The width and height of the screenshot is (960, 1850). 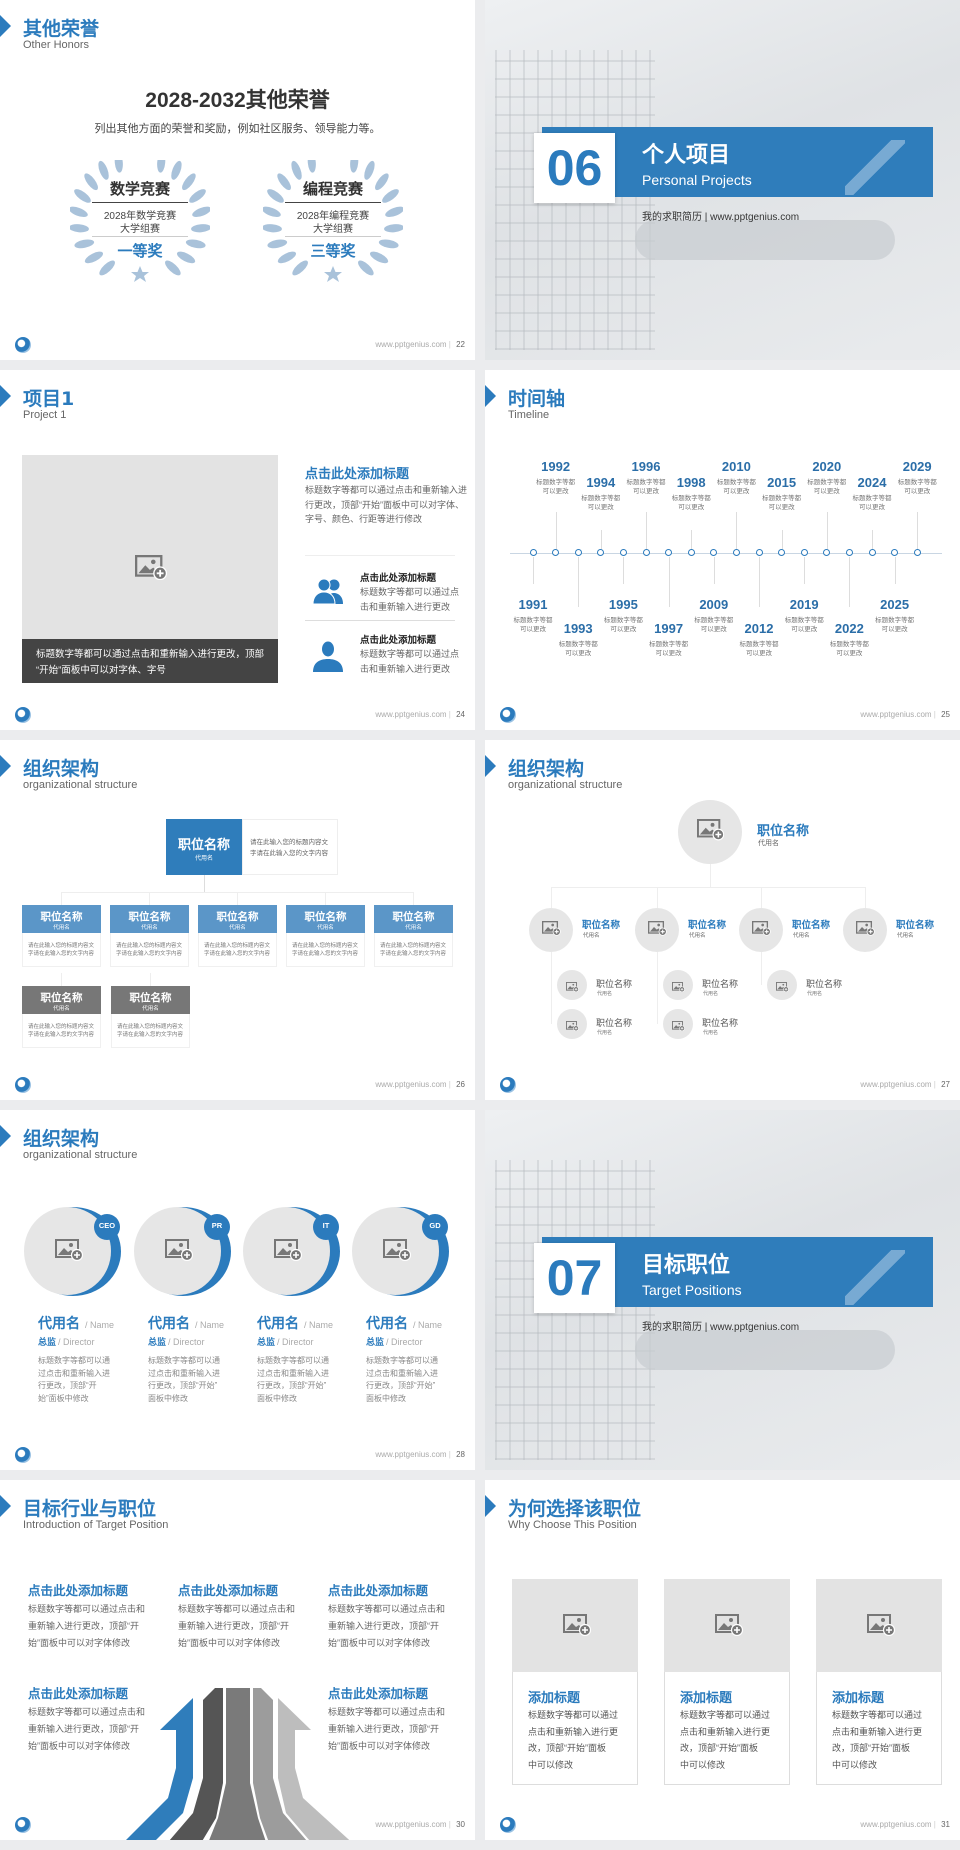 What do you see at coordinates (420, 1084) in the screenshot?
I see `footer: www.pptgenius.com | 26` at bounding box center [420, 1084].